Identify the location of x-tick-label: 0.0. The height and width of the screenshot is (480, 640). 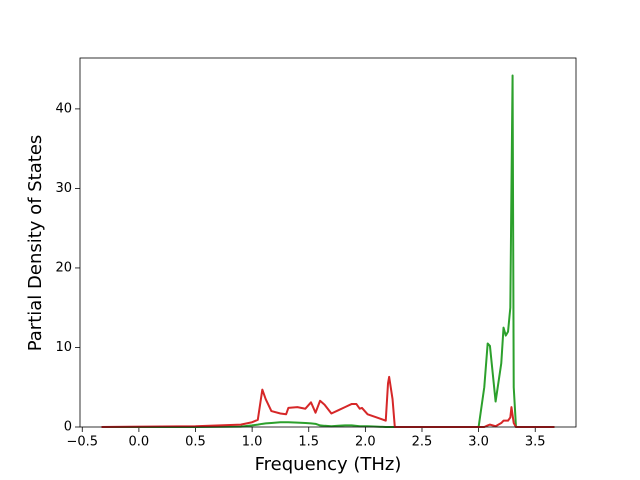
(139, 442).